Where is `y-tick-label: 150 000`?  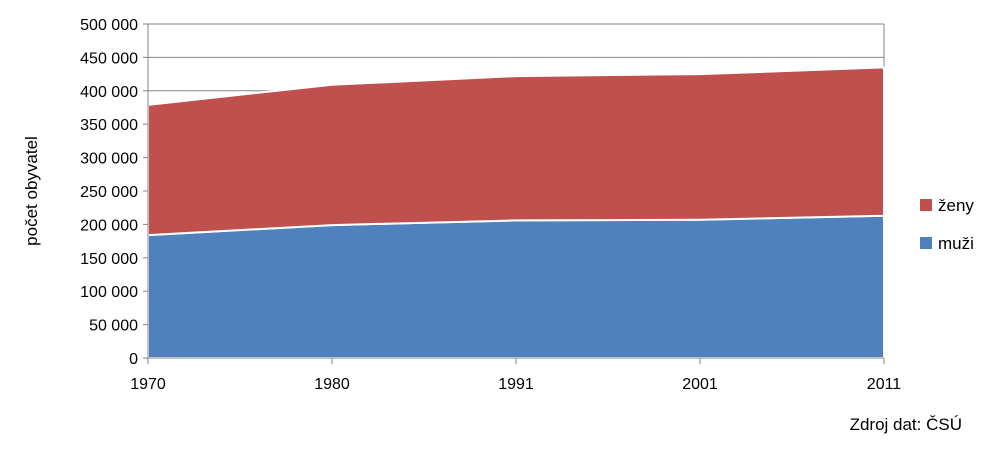 y-tick-label: 150 000 is located at coordinates (109, 259).